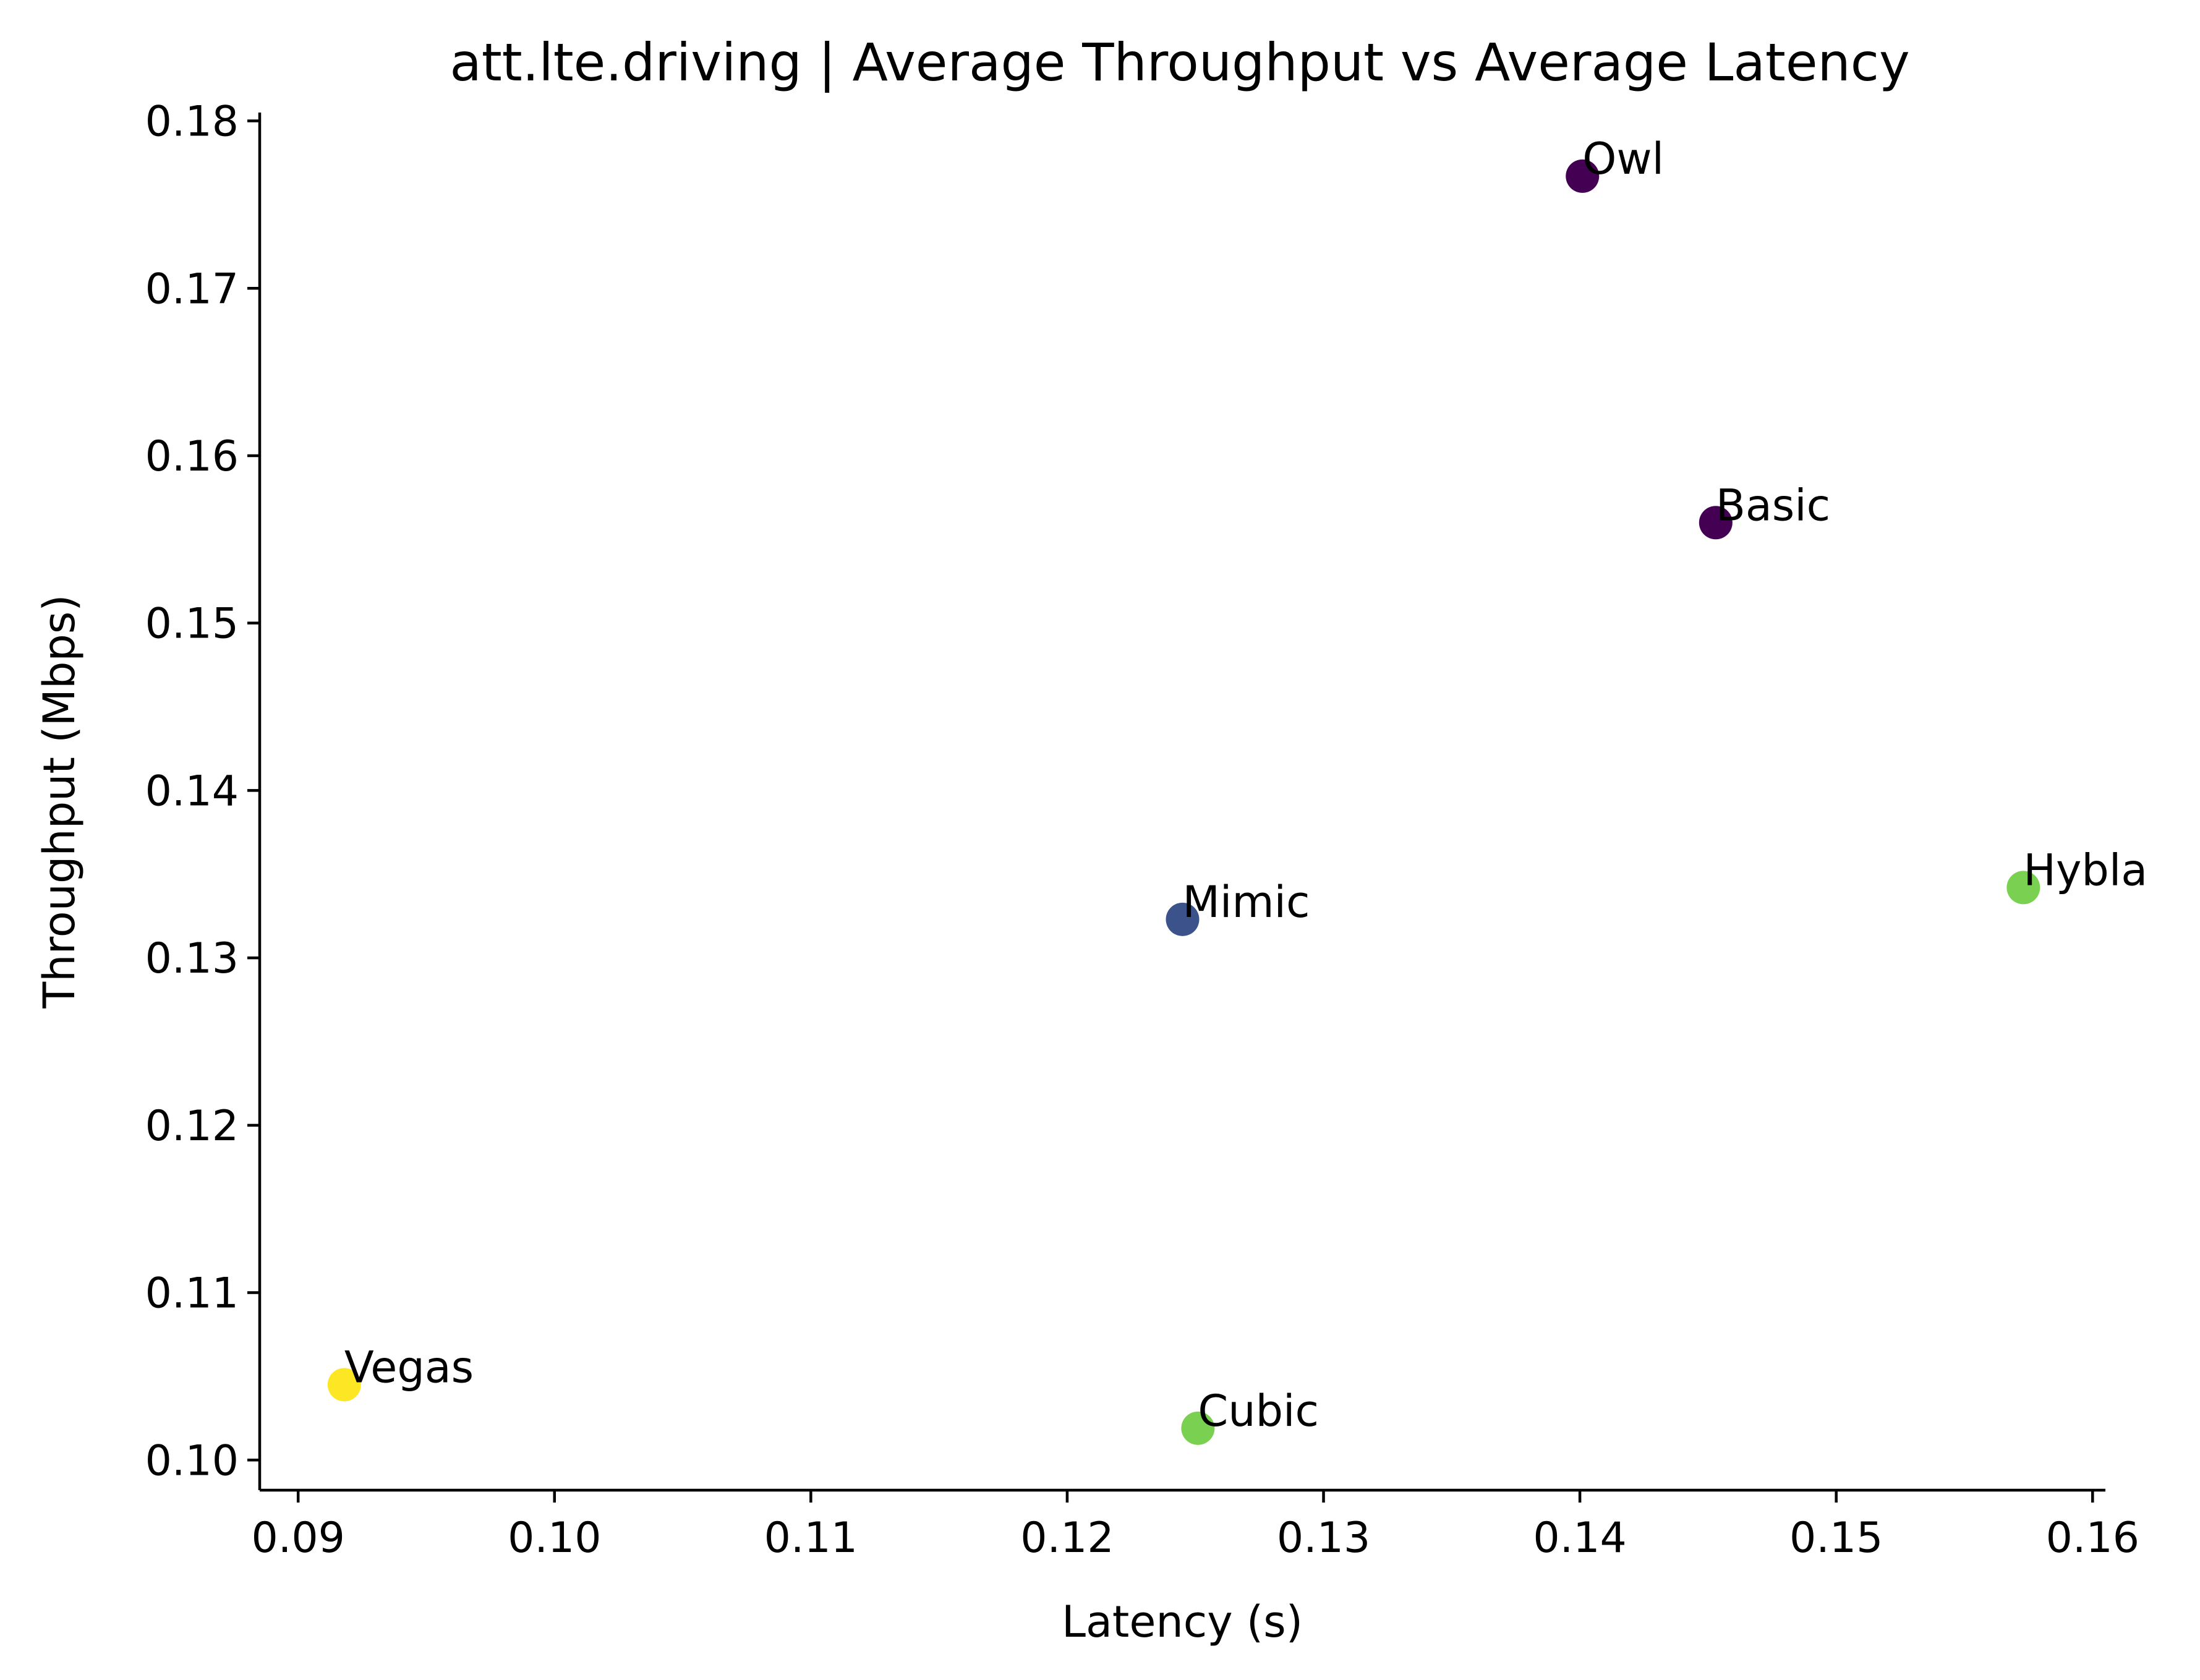  Describe the element at coordinates (192, 456) in the screenshot. I see `y-tick-label: 0.16` at that location.